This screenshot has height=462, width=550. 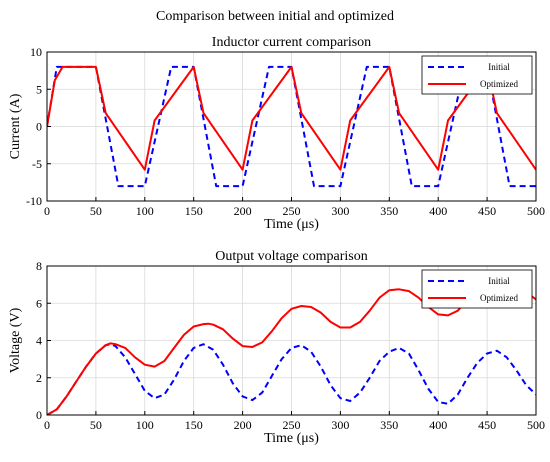 I want to click on y-axis-label: Voltage (V), so click(x=15, y=340).